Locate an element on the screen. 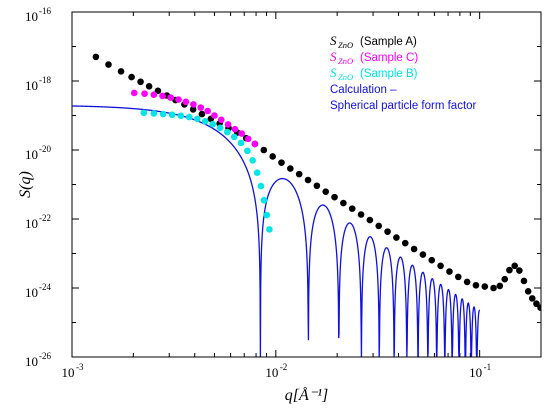 This screenshot has width=550, height=408. x-tick-exponent: -1 is located at coordinates (488, 367).